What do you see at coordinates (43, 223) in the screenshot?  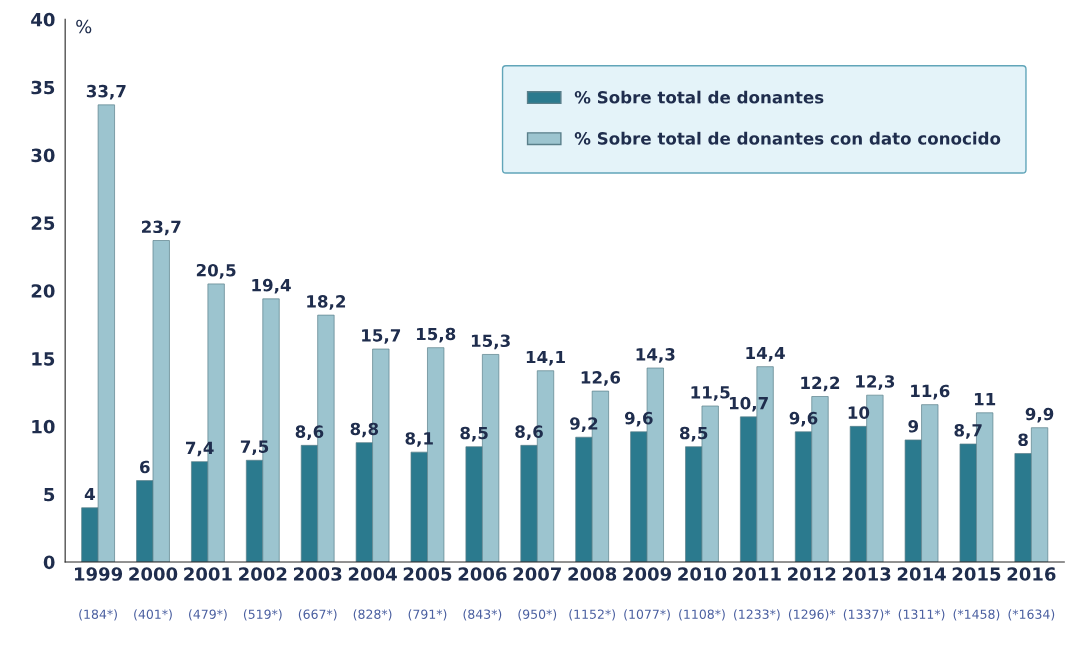 I see `y-tick-label: 25` at bounding box center [43, 223].